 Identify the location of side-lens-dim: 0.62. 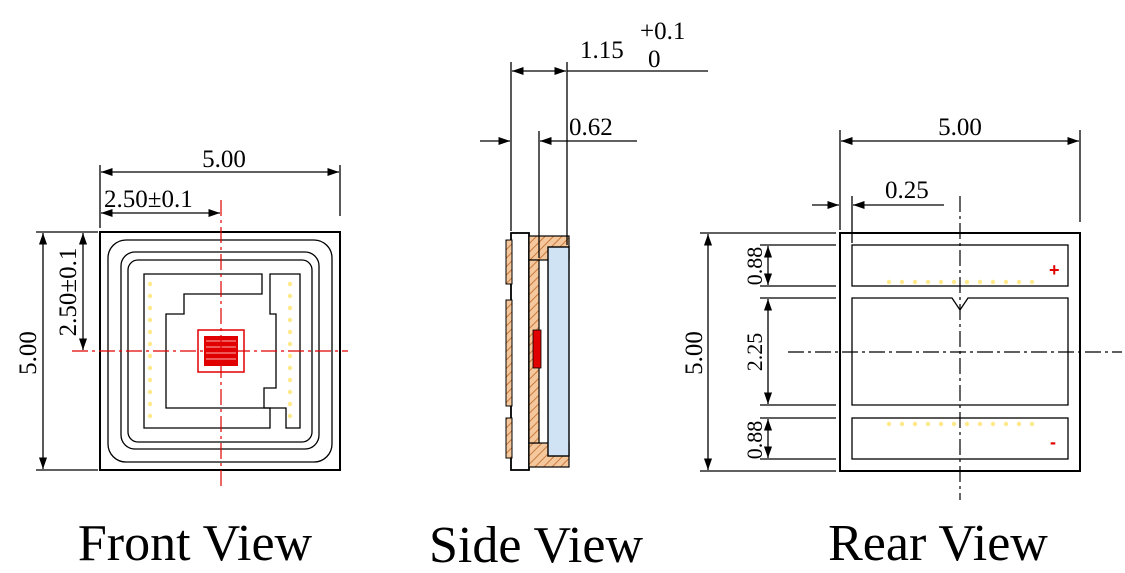
(591, 127).